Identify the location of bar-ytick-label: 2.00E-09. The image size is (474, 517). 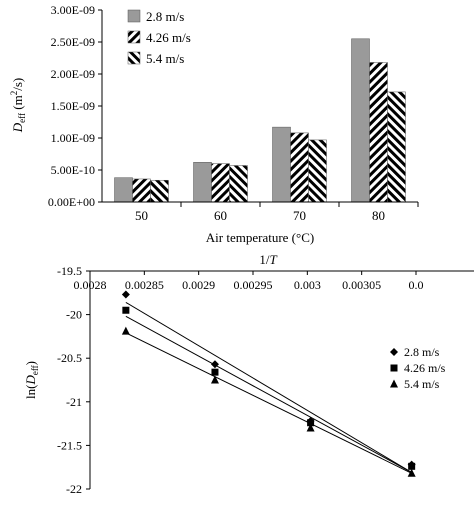
(73, 74).